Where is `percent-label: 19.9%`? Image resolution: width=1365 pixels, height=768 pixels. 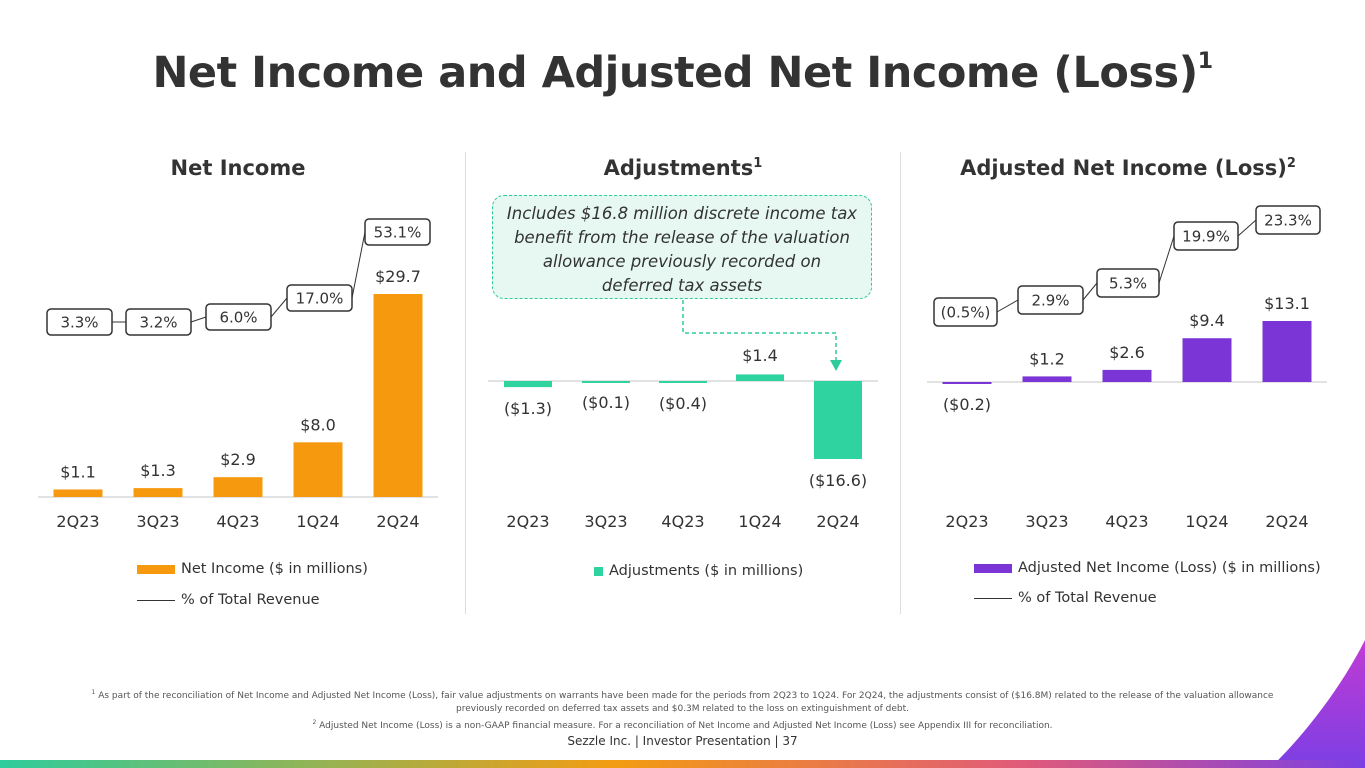
percent-label: 19.9% is located at coordinates (1206, 237).